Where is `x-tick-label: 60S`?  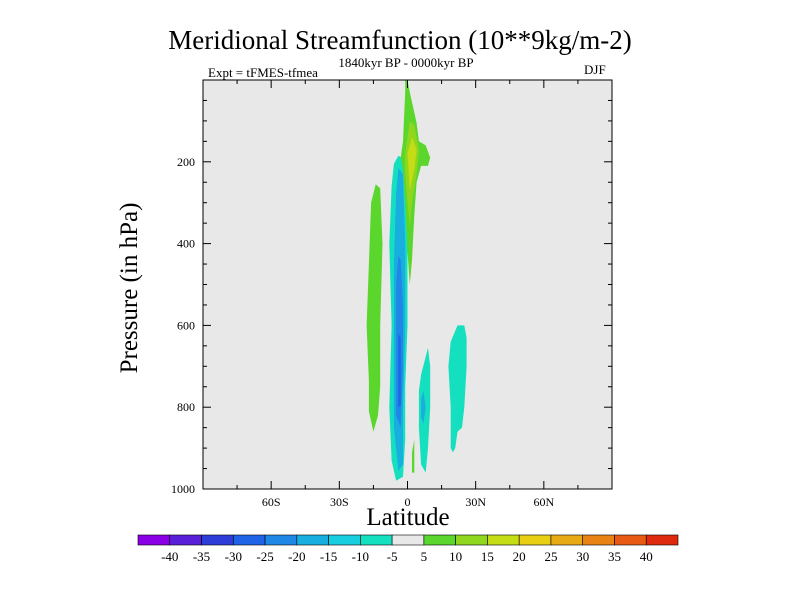
x-tick-label: 60S is located at coordinates (271, 502).